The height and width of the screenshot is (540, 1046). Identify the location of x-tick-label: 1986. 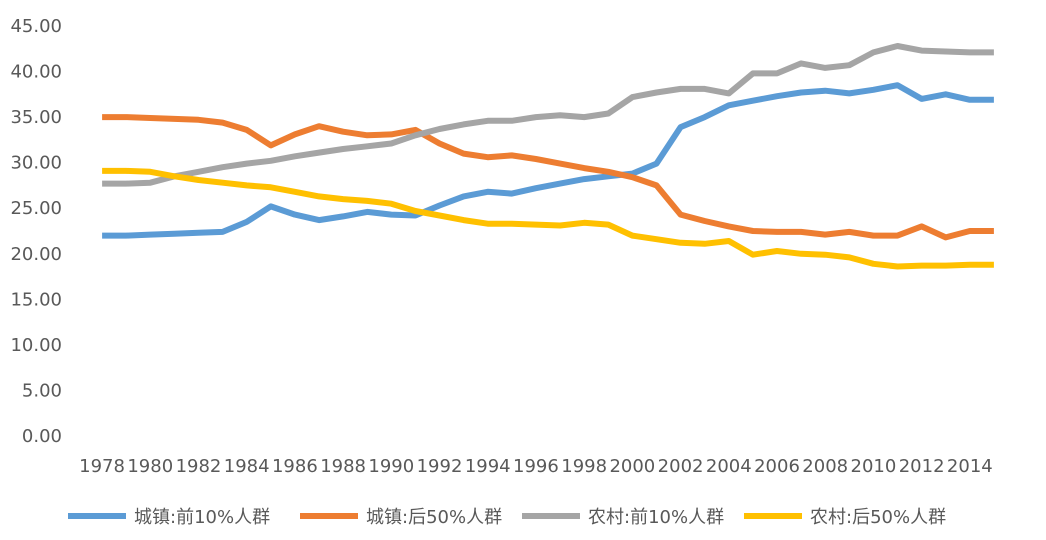
(295, 466).